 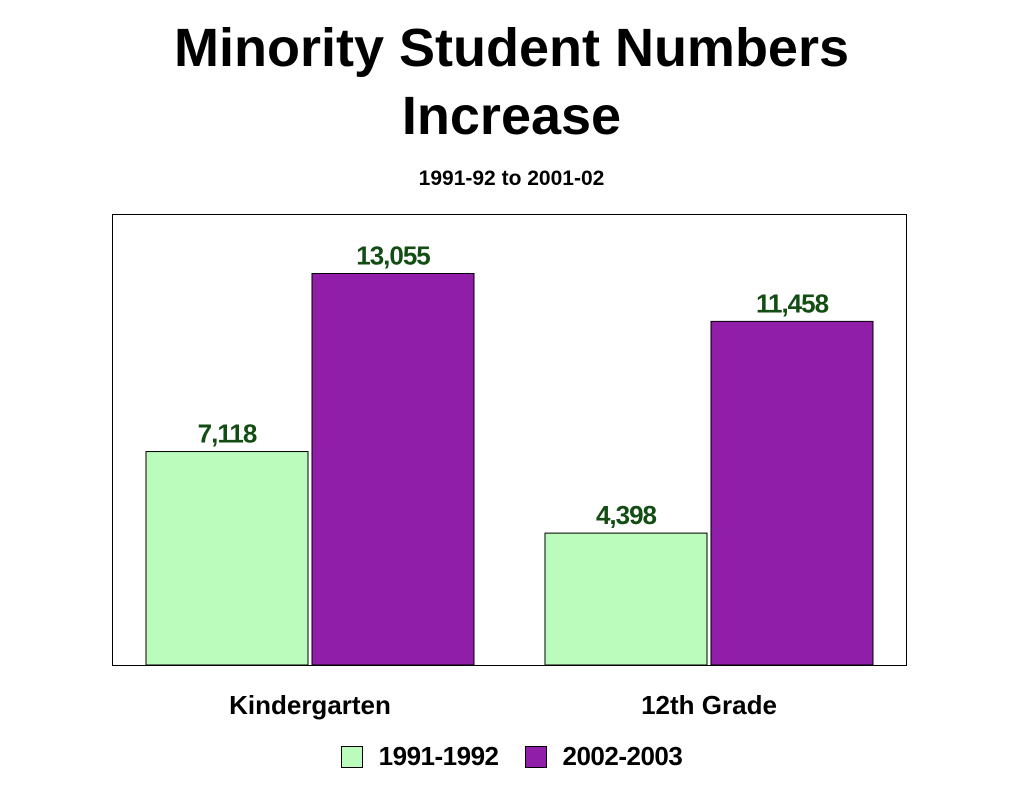 I want to click on category-axis-labels: Kindergarten 12th Grade, so click(x=503, y=705).